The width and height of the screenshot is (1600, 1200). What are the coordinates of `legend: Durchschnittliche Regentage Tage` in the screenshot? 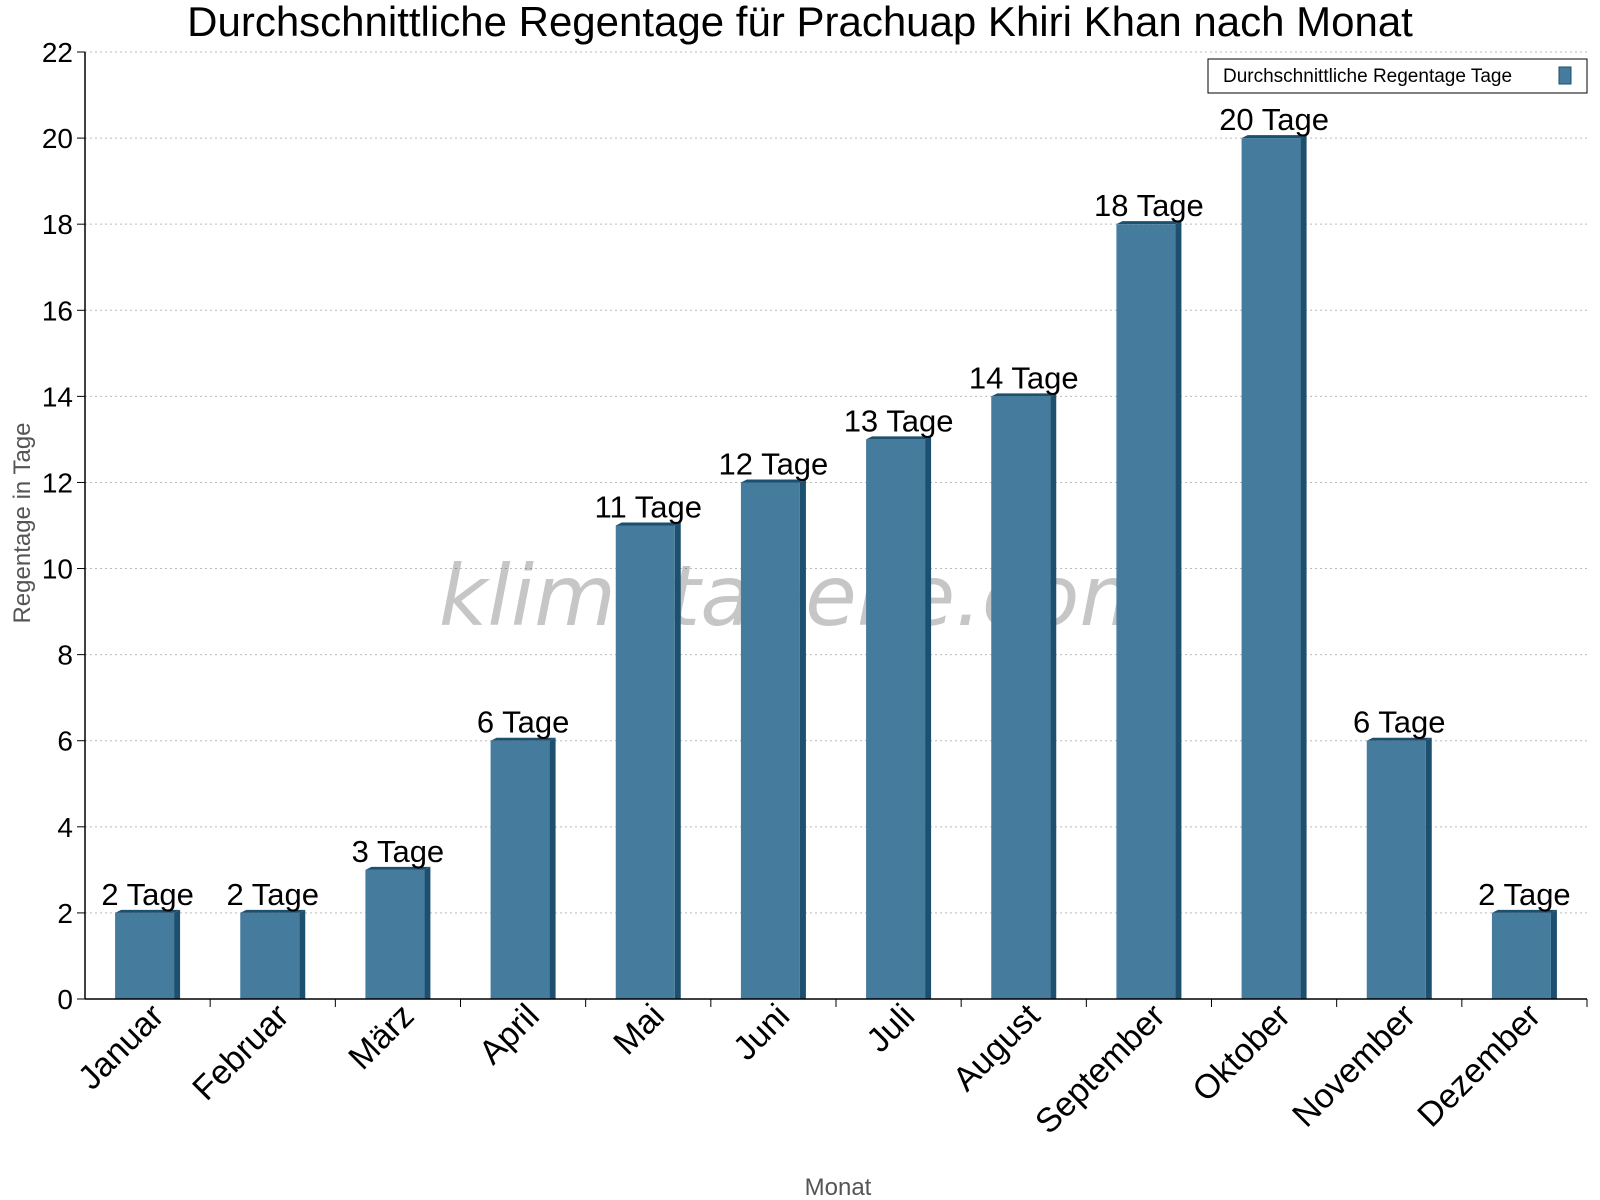 It's located at (1397, 76).